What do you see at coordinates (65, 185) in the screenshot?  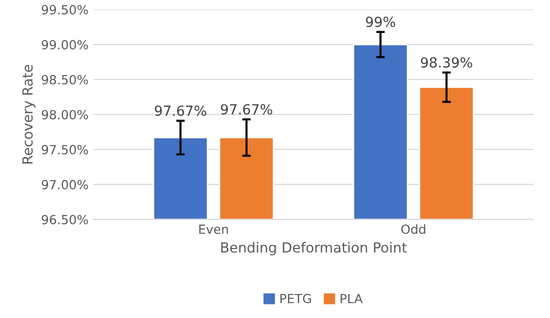 I see `y-tick-label: 97.00%` at bounding box center [65, 185].